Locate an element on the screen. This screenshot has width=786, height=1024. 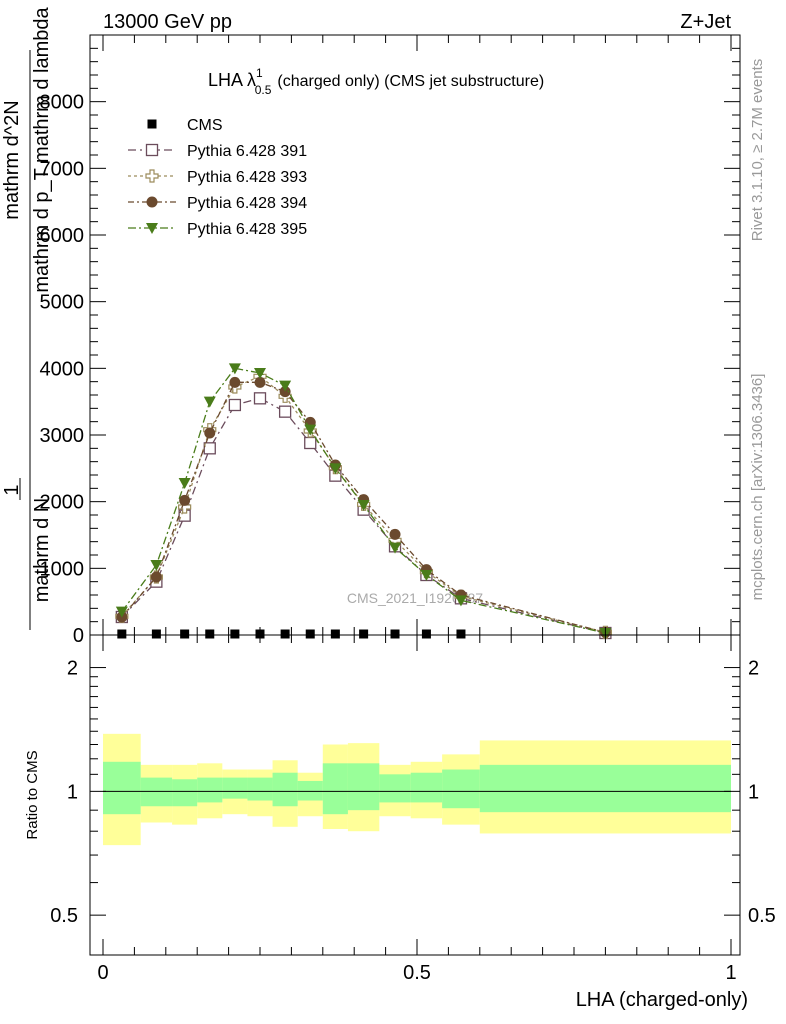
chart-title-main: LHA λ is located at coordinates (232, 80).